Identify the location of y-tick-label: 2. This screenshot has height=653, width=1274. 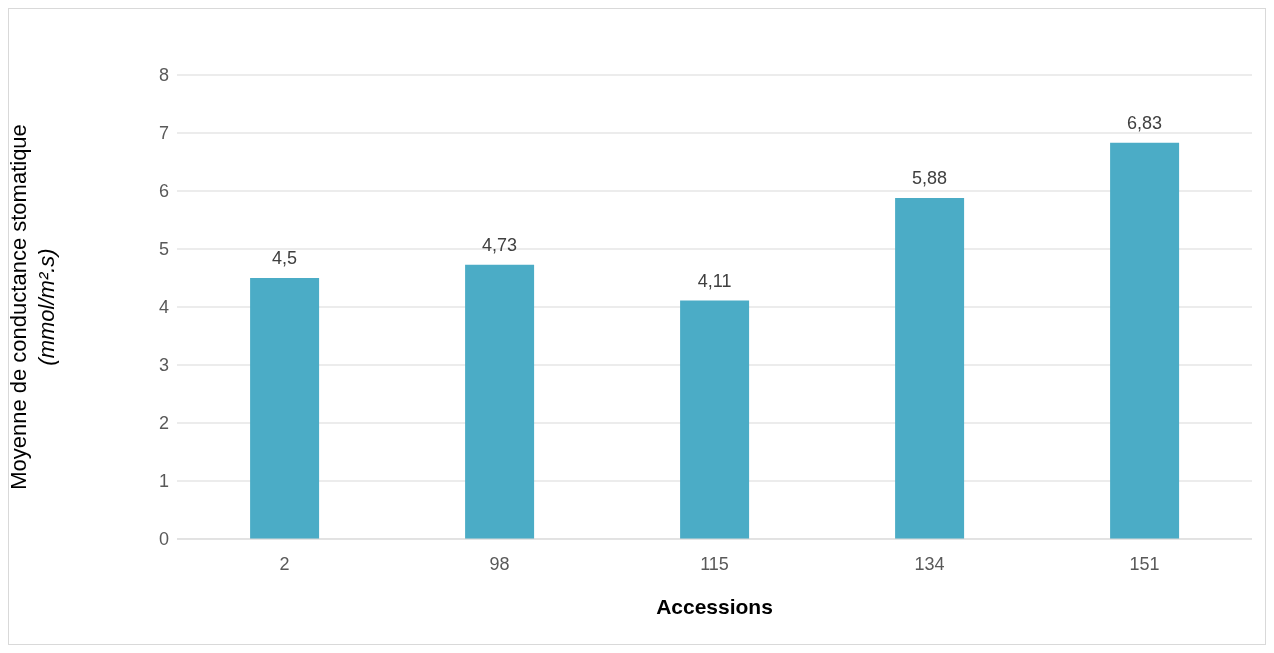
(163, 423).